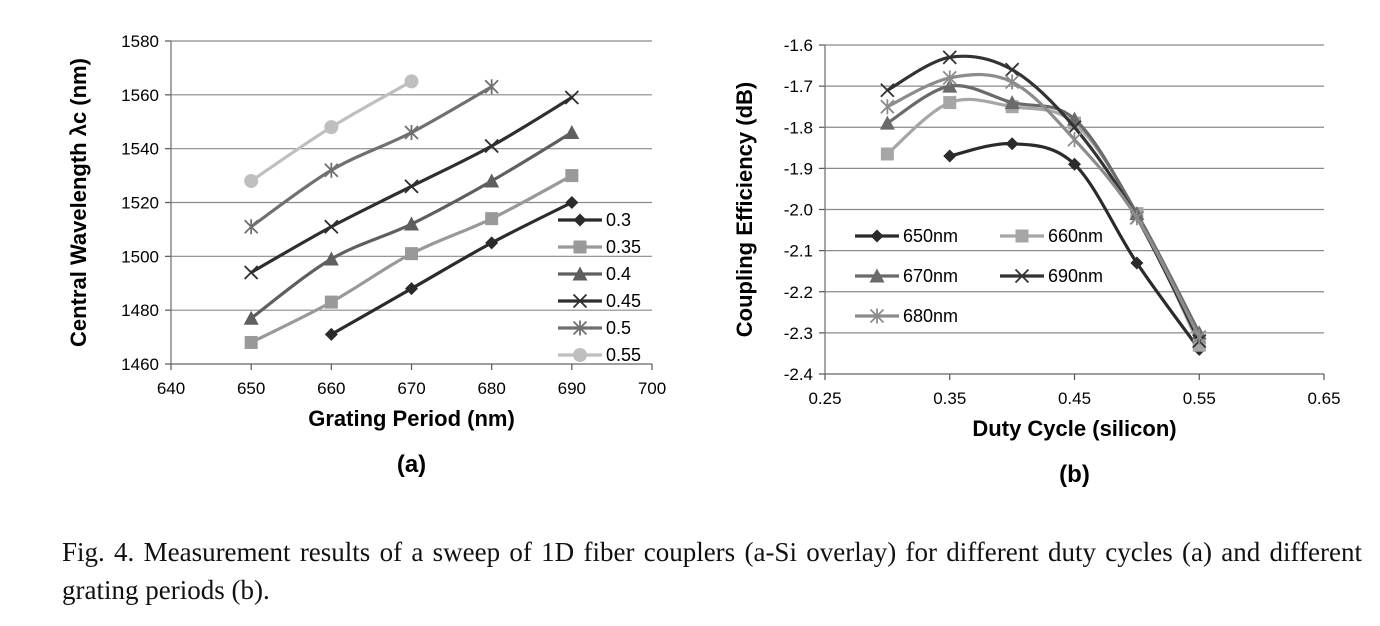 The width and height of the screenshot is (1380, 626). Describe the element at coordinates (140, 203) in the screenshot. I see `y-tick-label: 1520` at that location.